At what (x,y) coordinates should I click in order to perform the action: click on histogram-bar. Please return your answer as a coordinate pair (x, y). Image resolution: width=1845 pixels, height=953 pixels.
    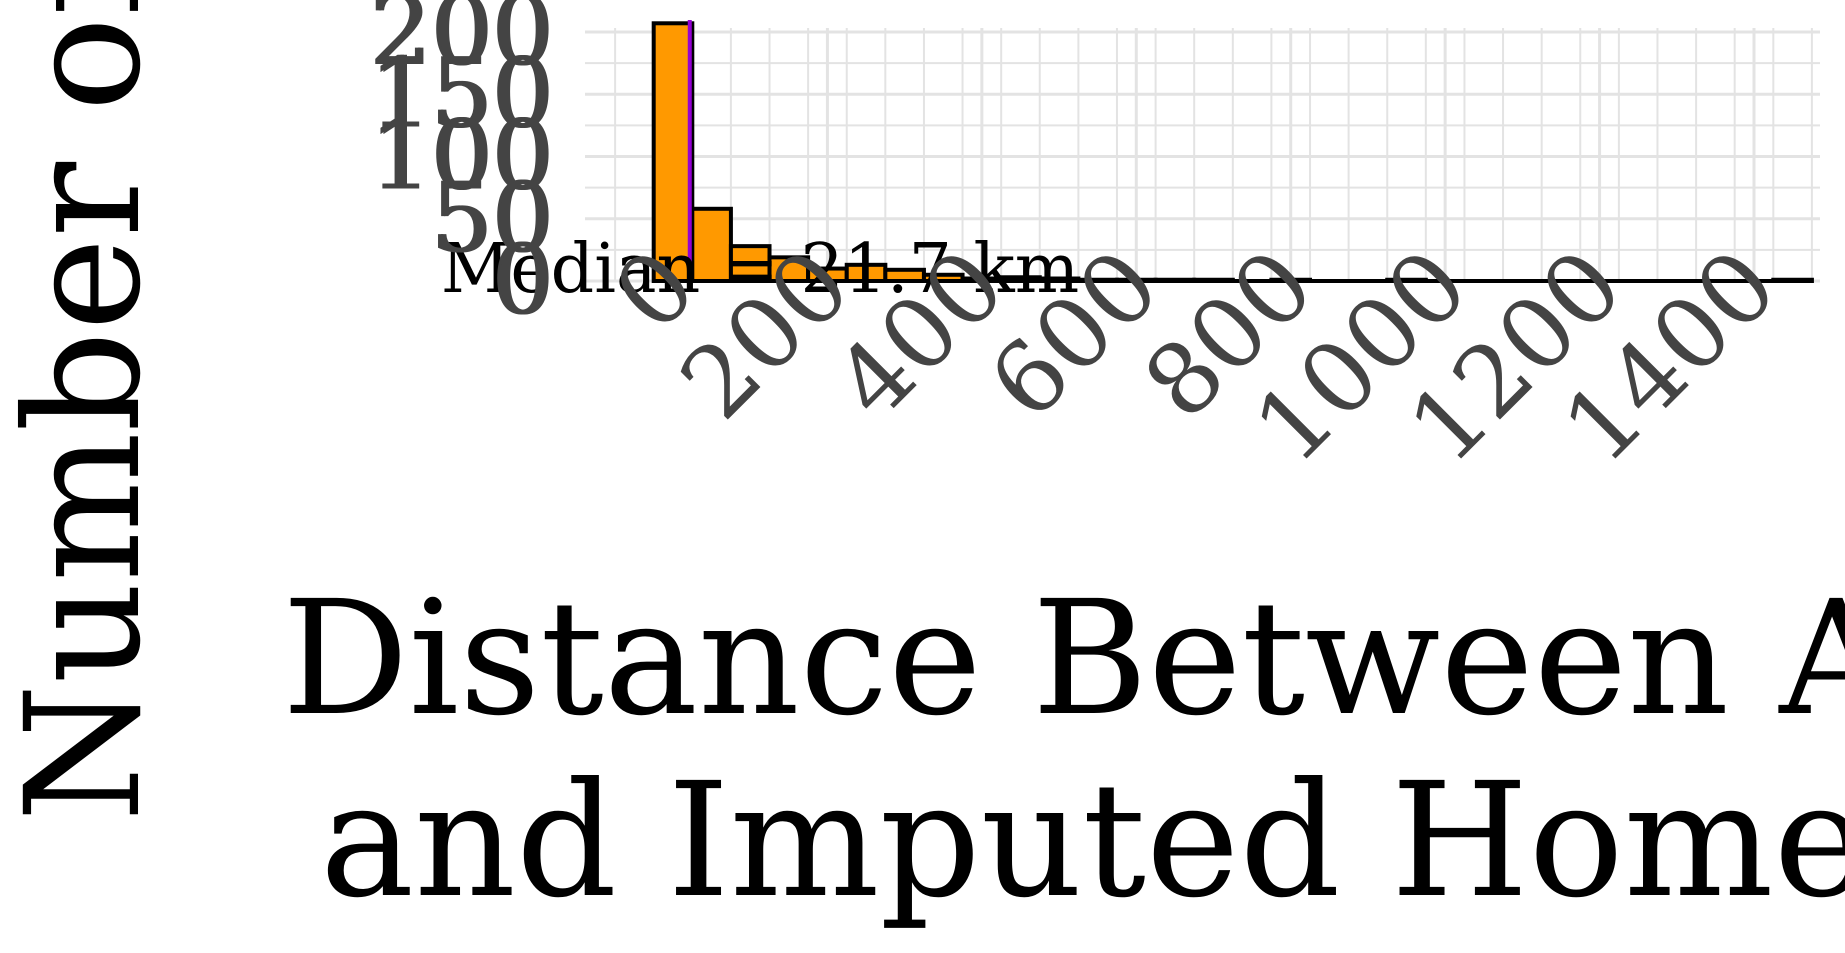
    Looking at the image, I should click on (673, 152).